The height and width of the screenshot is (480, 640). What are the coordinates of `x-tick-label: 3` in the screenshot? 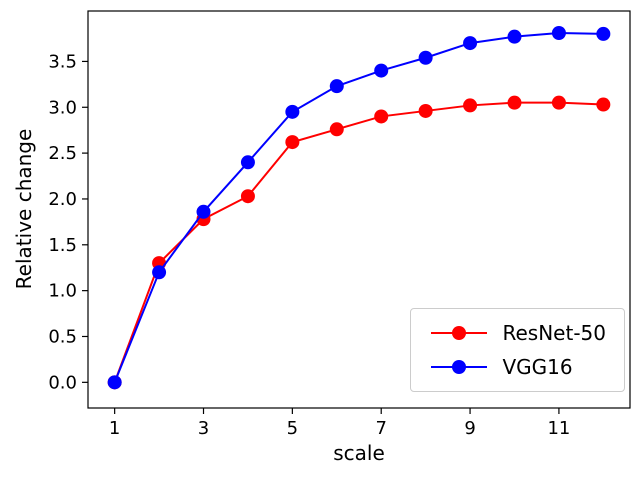 It's located at (203, 428).